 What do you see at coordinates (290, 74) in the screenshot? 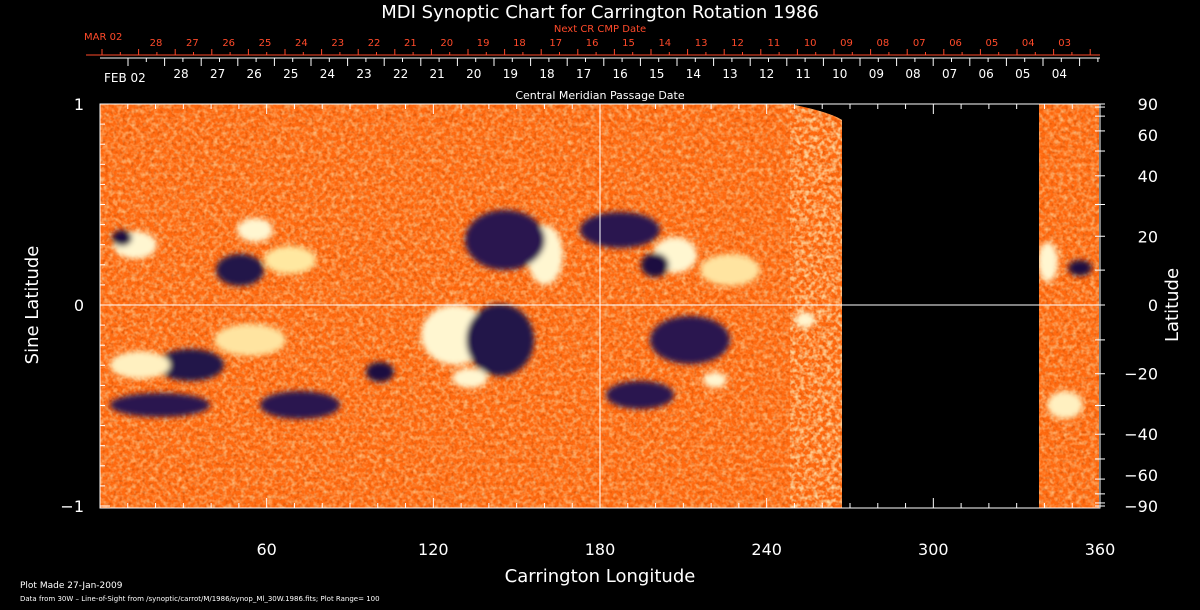
I see `cmp-date-label: 25` at bounding box center [290, 74].